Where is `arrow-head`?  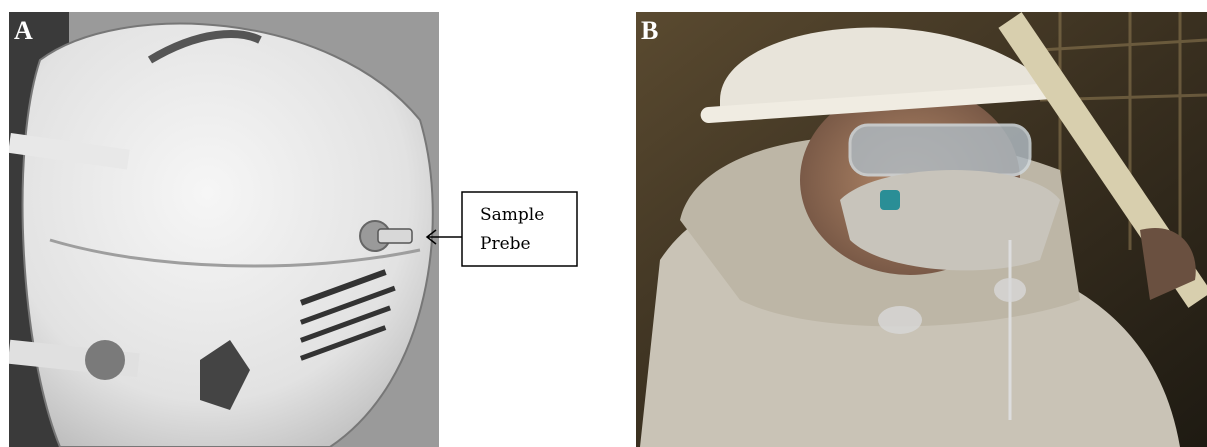 arrow-head is located at coordinates (431, 237).